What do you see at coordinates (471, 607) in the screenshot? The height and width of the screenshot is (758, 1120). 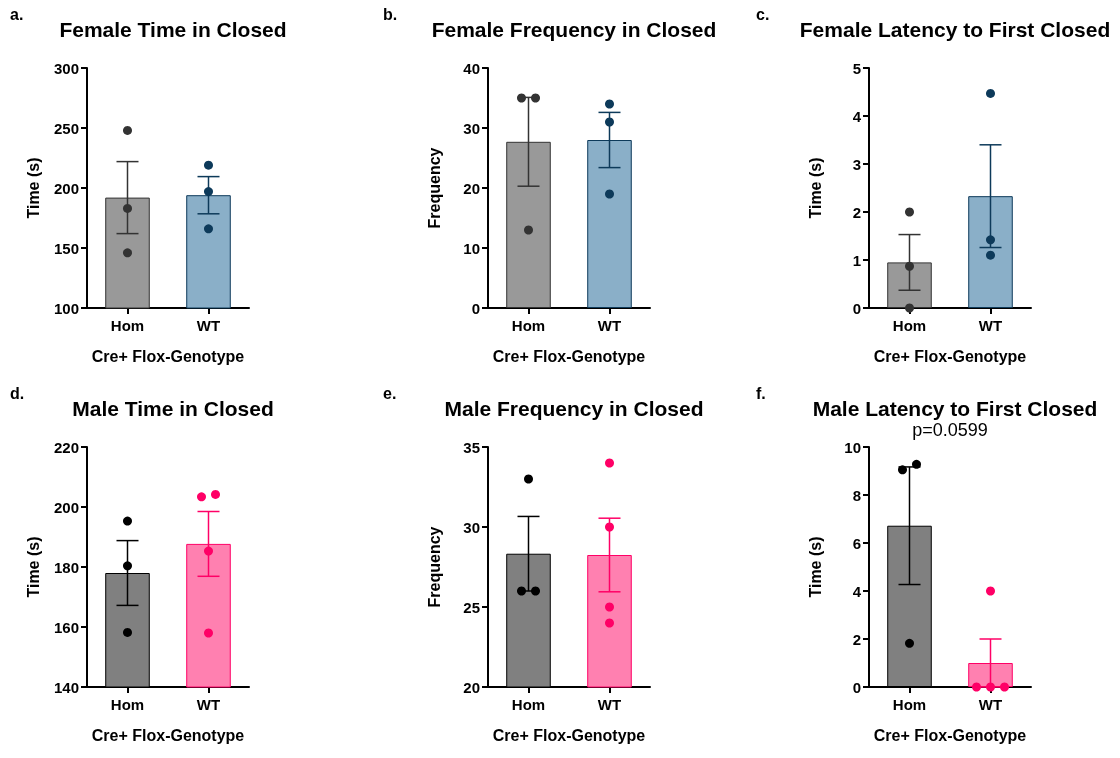 I see `y-tick-label: 25` at bounding box center [471, 607].